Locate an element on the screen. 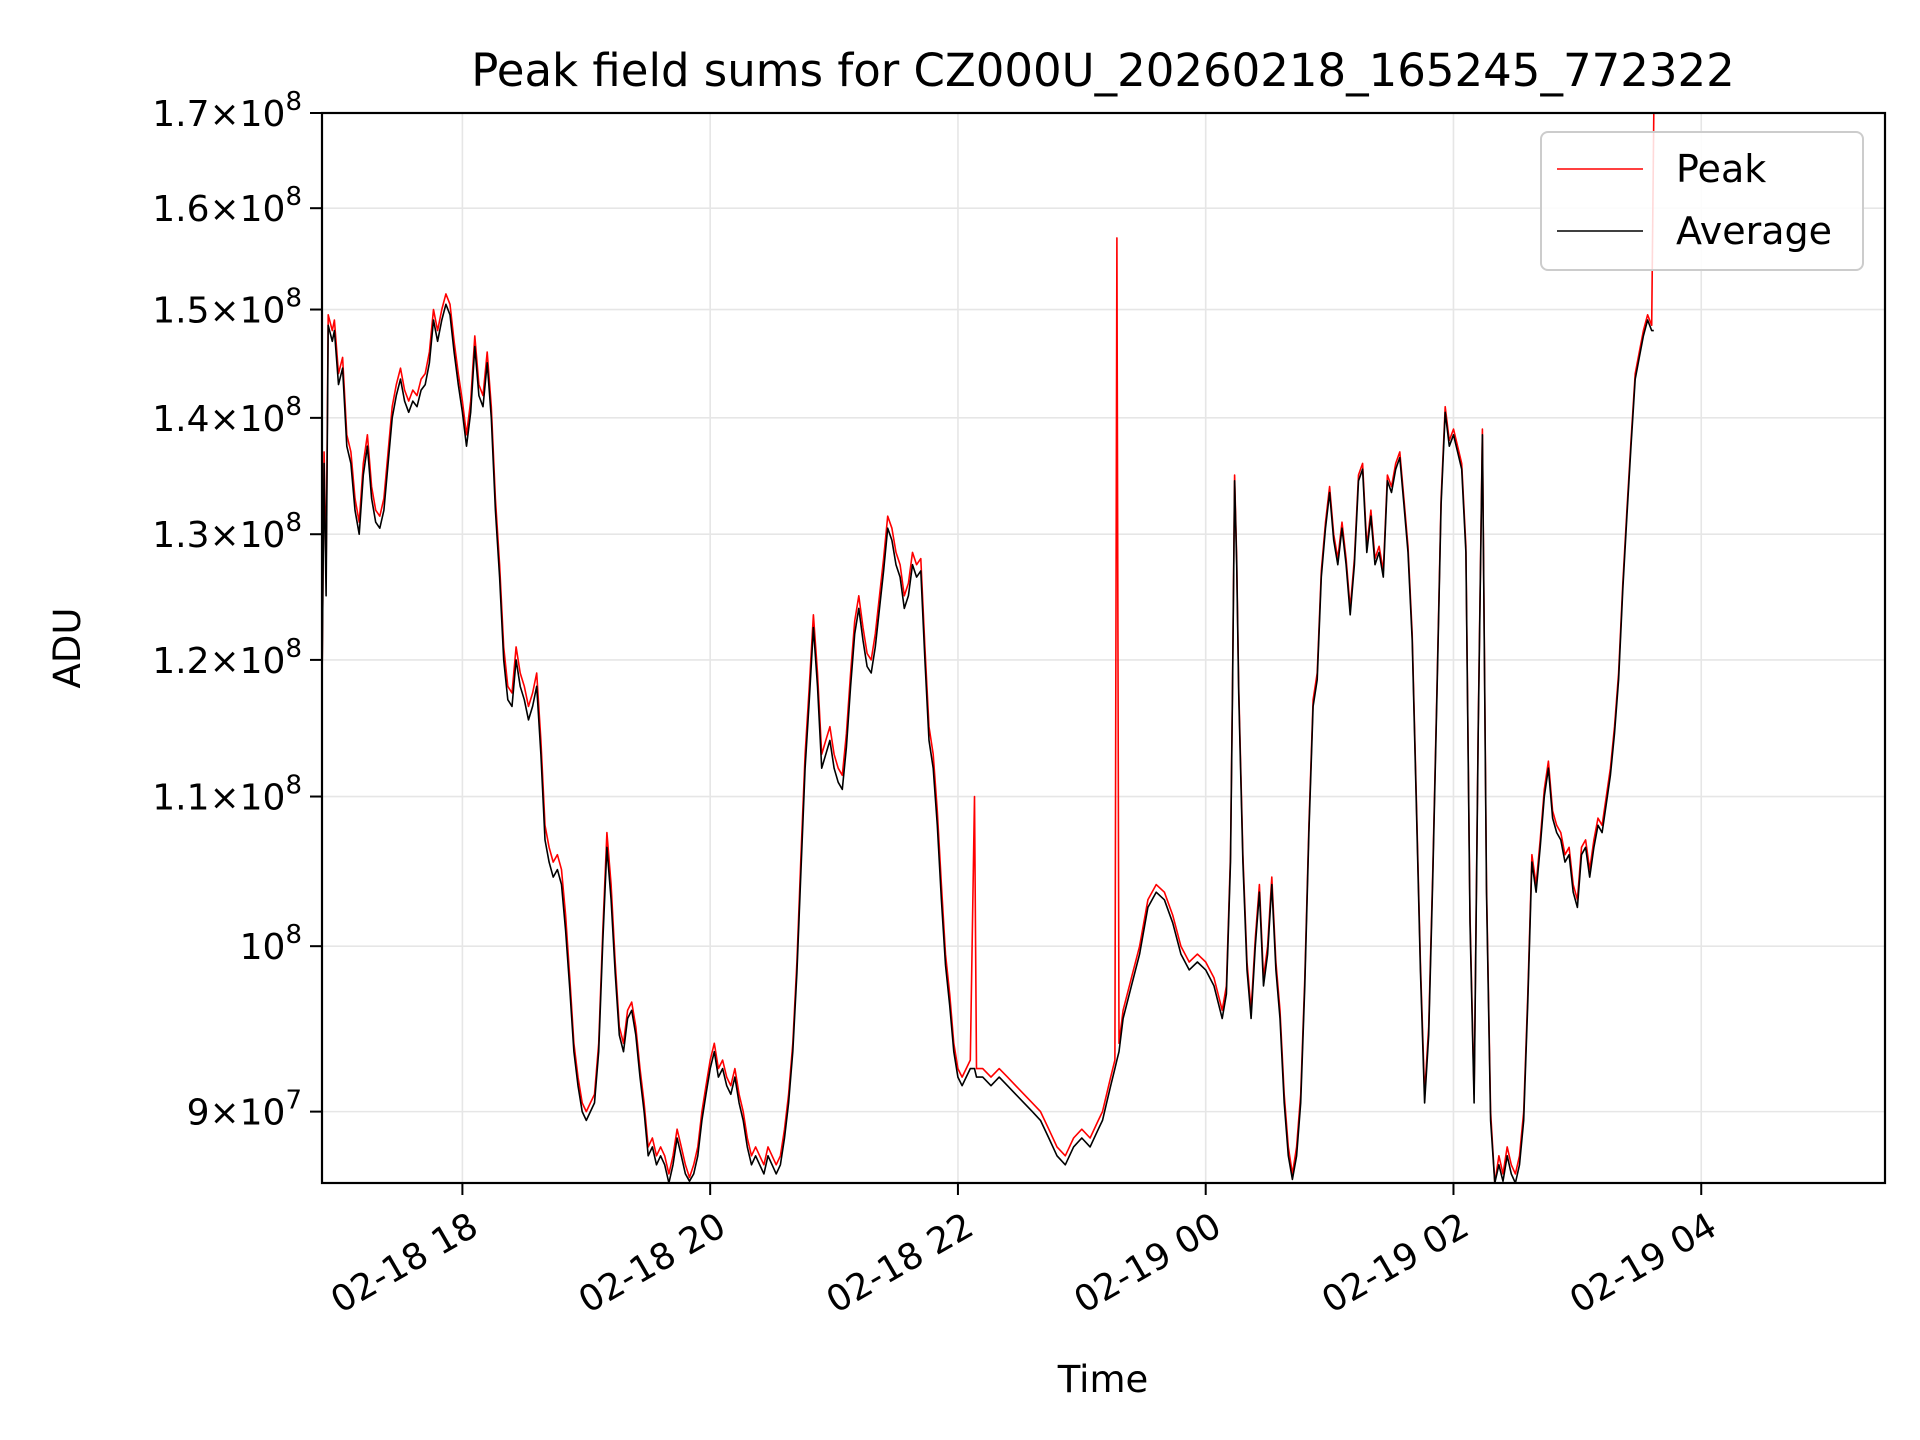 Image resolution: width=1920 pixels, height=1440 pixels. y-tick-label: 1.2×108 is located at coordinates (227, 658).